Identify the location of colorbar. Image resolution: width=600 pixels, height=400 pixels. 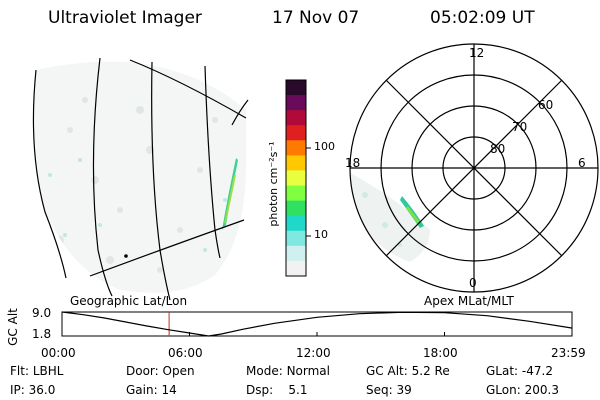
(296, 178).